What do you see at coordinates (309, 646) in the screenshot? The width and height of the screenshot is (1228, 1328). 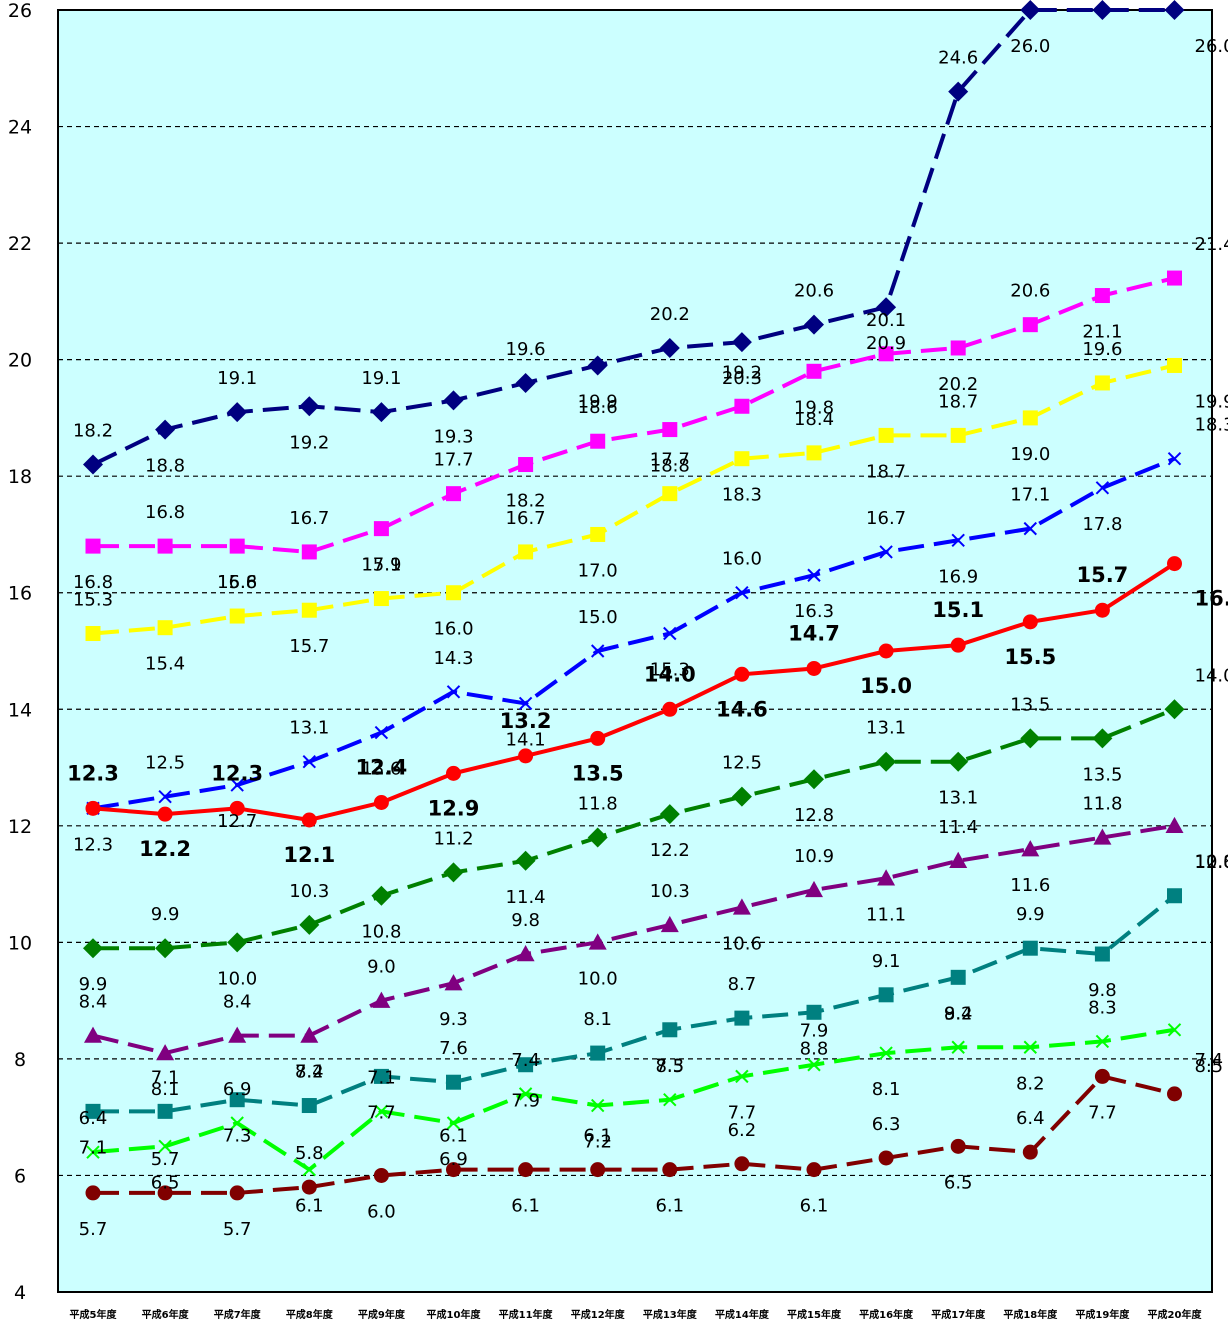 I see `data-label: 15.7` at bounding box center [309, 646].